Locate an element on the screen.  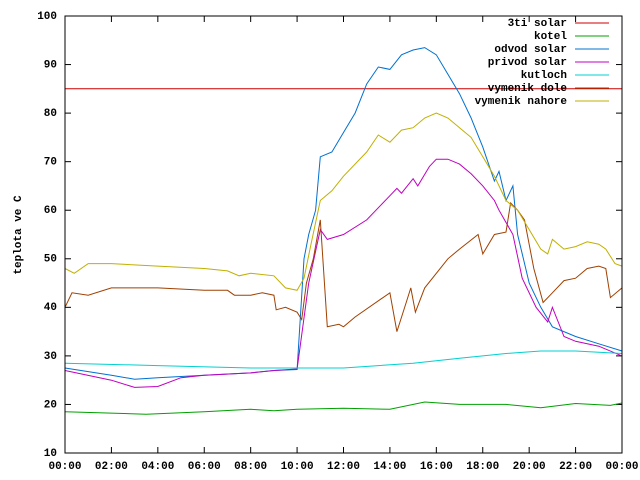
y-tick-label: 100 is located at coordinates (47, 17).